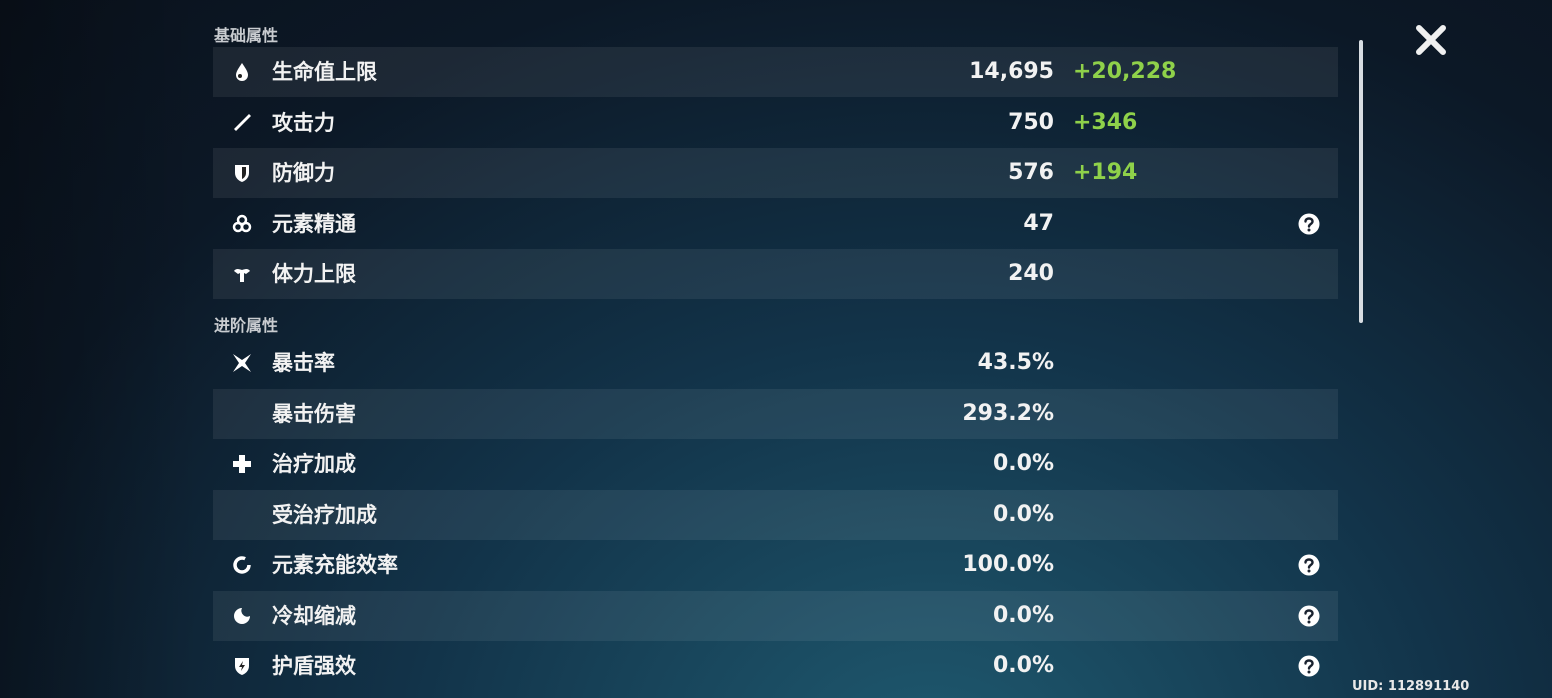 This screenshot has width=1552, height=698. I want to click on stat-value: 750, so click(1031, 122).